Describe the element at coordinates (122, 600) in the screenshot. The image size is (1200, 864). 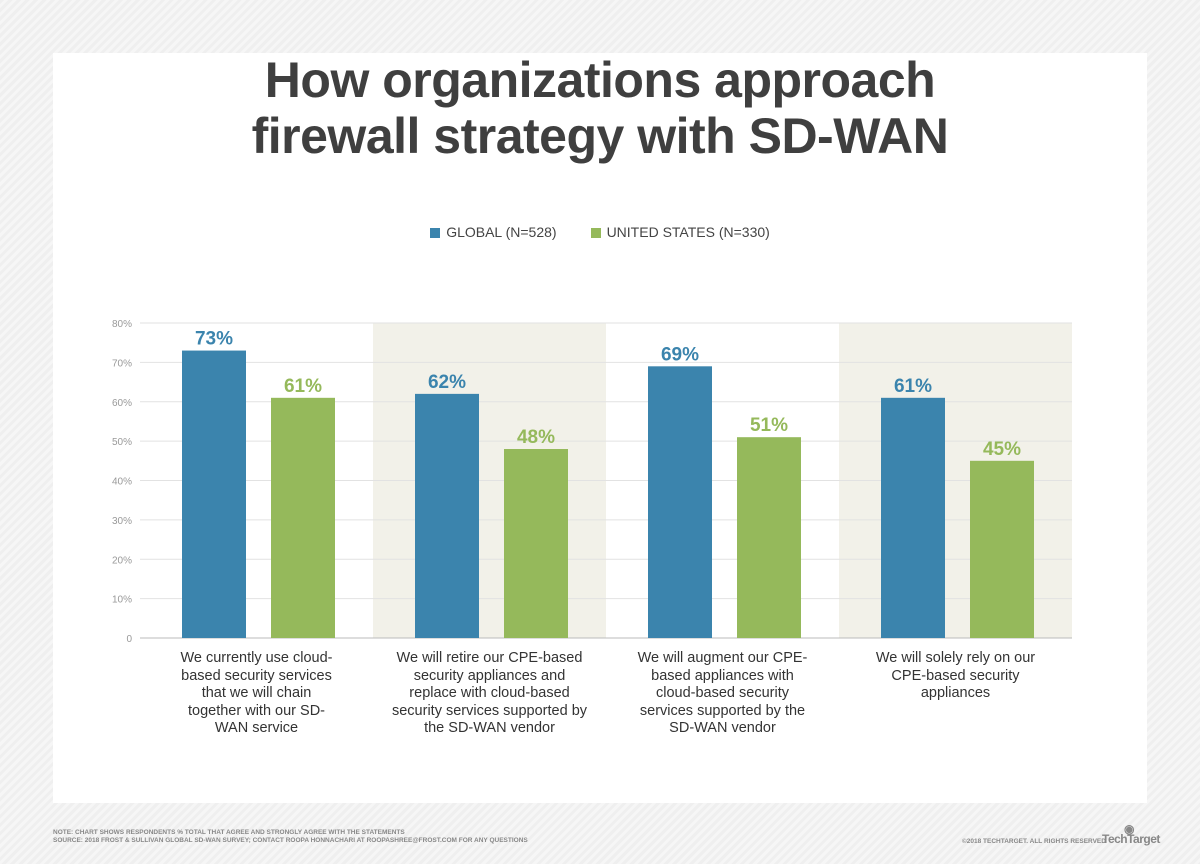
I see `y-tick-label: 10%` at that location.